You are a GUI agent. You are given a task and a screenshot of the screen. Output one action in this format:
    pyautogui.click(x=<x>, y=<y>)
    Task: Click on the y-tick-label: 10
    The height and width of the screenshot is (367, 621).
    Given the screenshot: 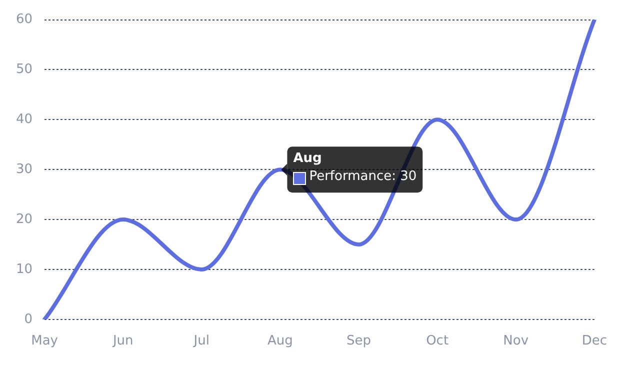 What is the action you would take?
    pyautogui.click(x=24, y=269)
    